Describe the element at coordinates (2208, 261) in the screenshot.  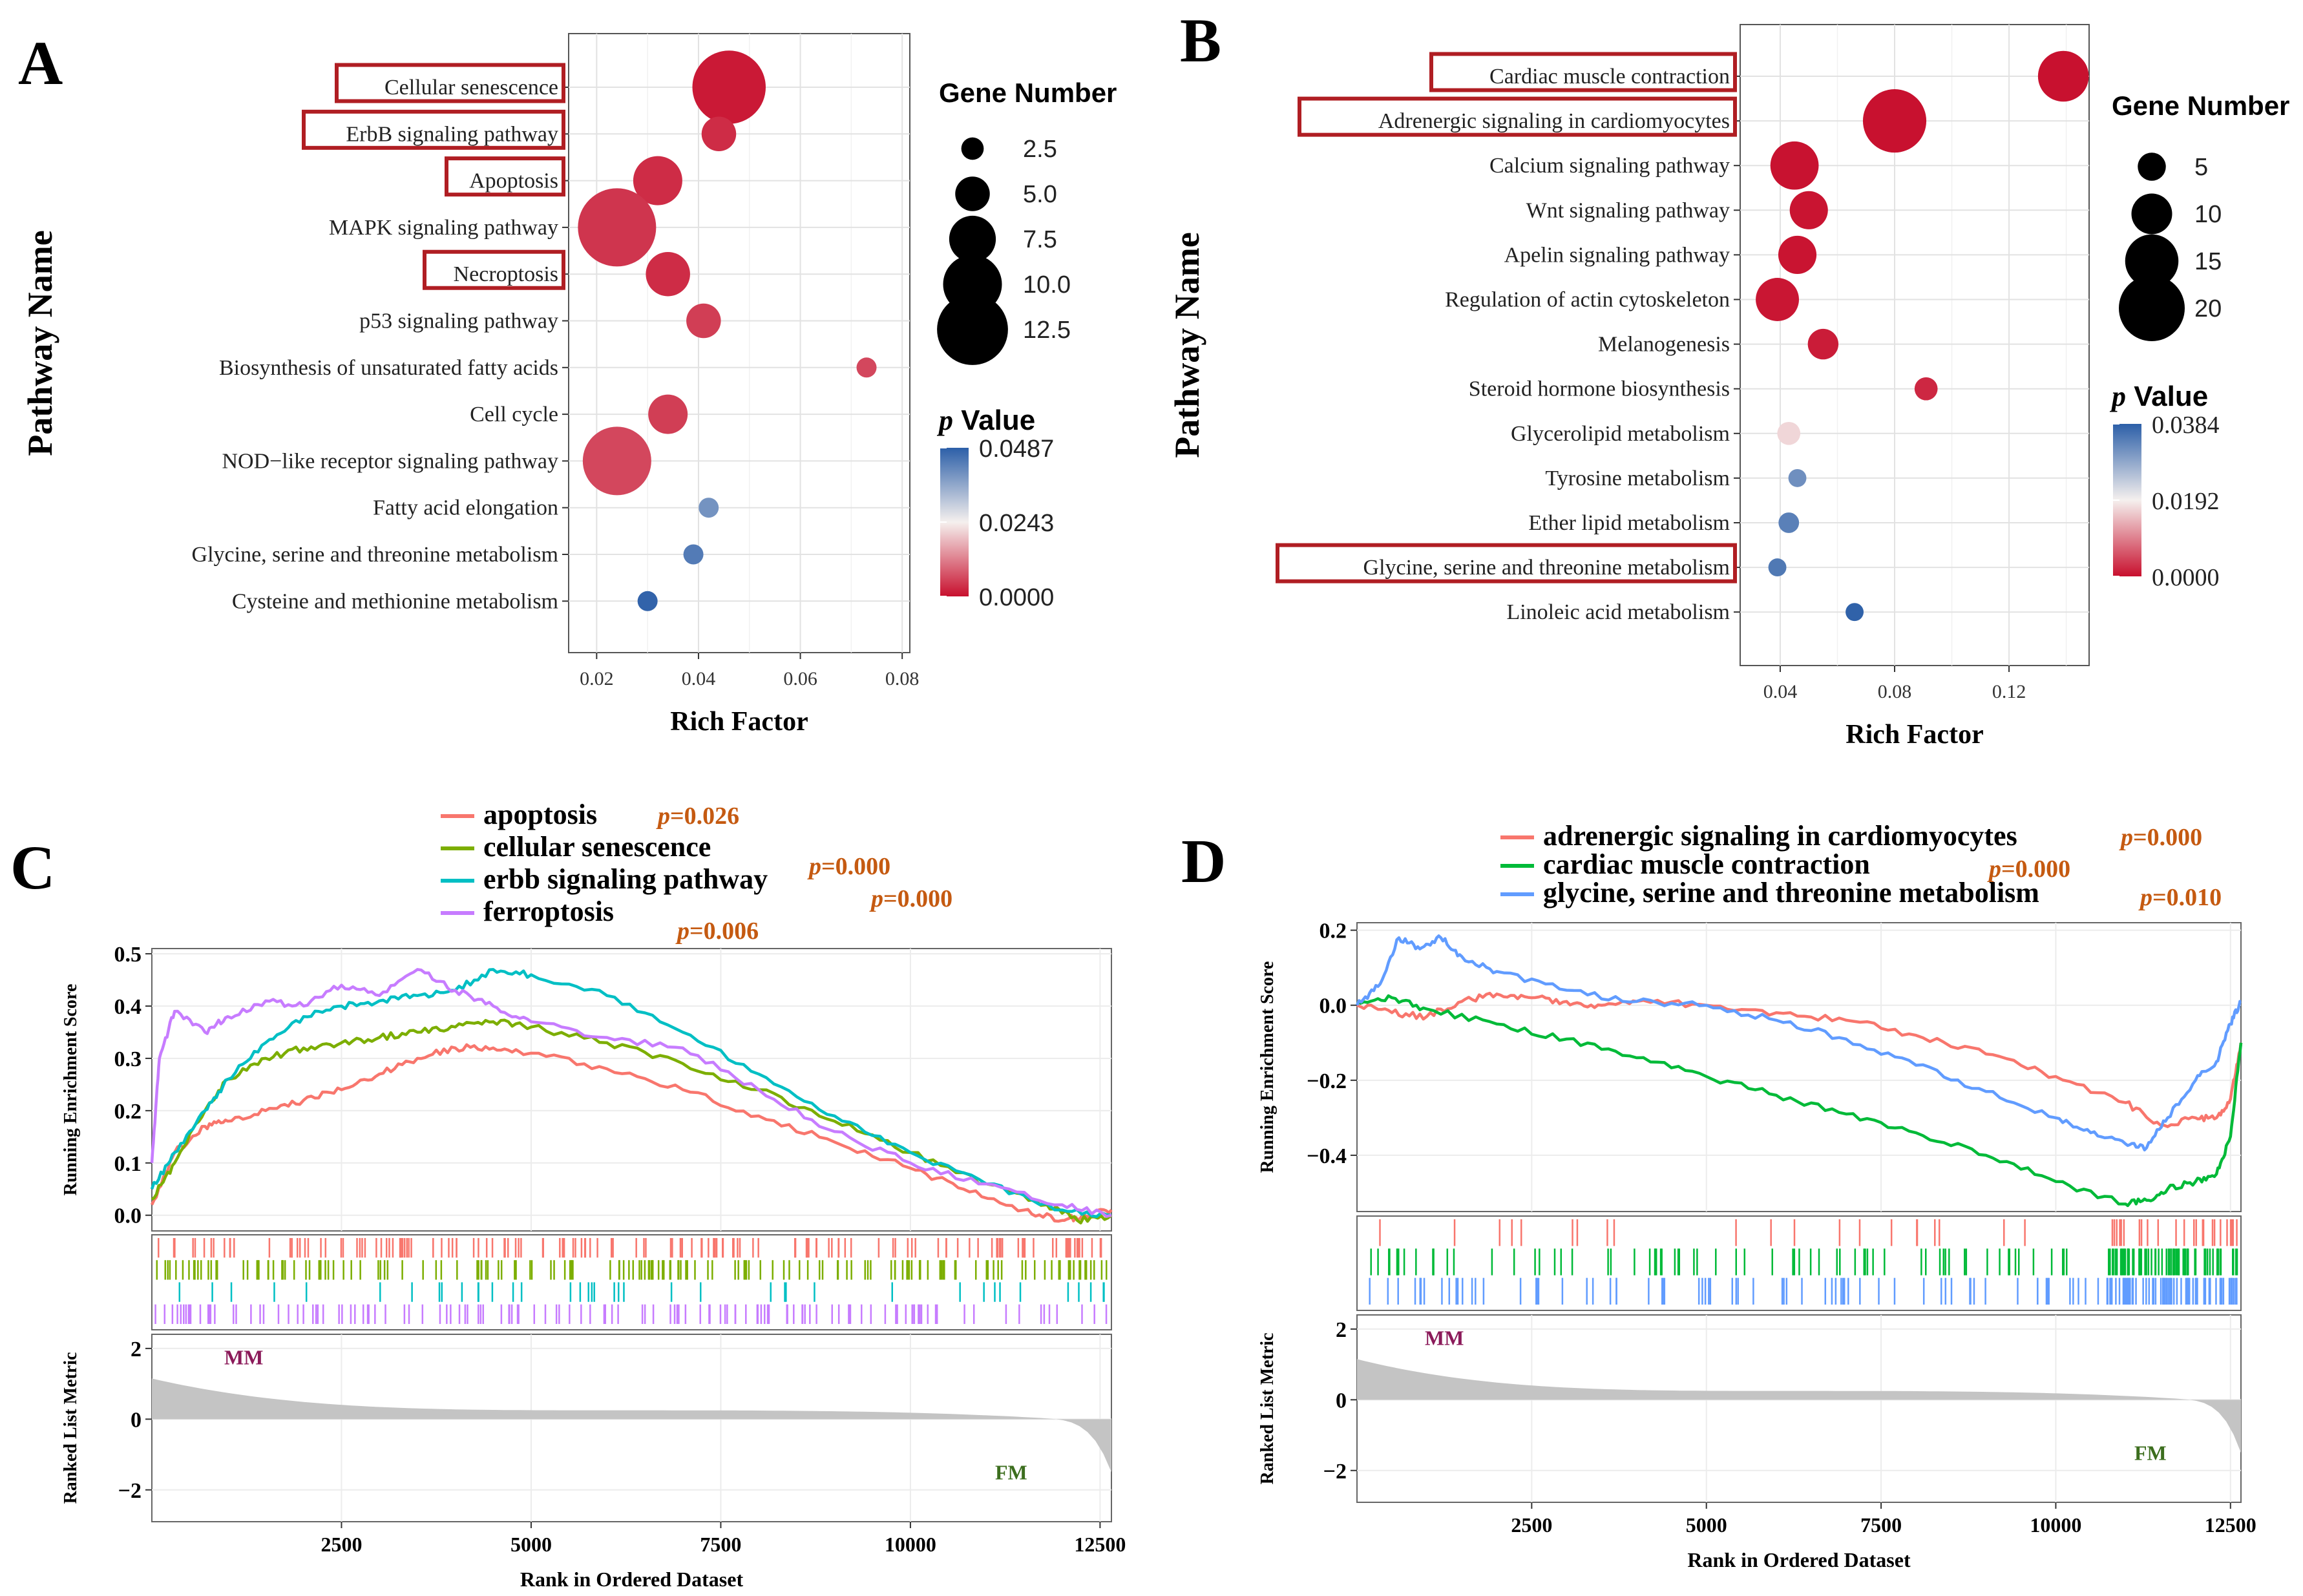
I see `size-legend-label: 15` at that location.